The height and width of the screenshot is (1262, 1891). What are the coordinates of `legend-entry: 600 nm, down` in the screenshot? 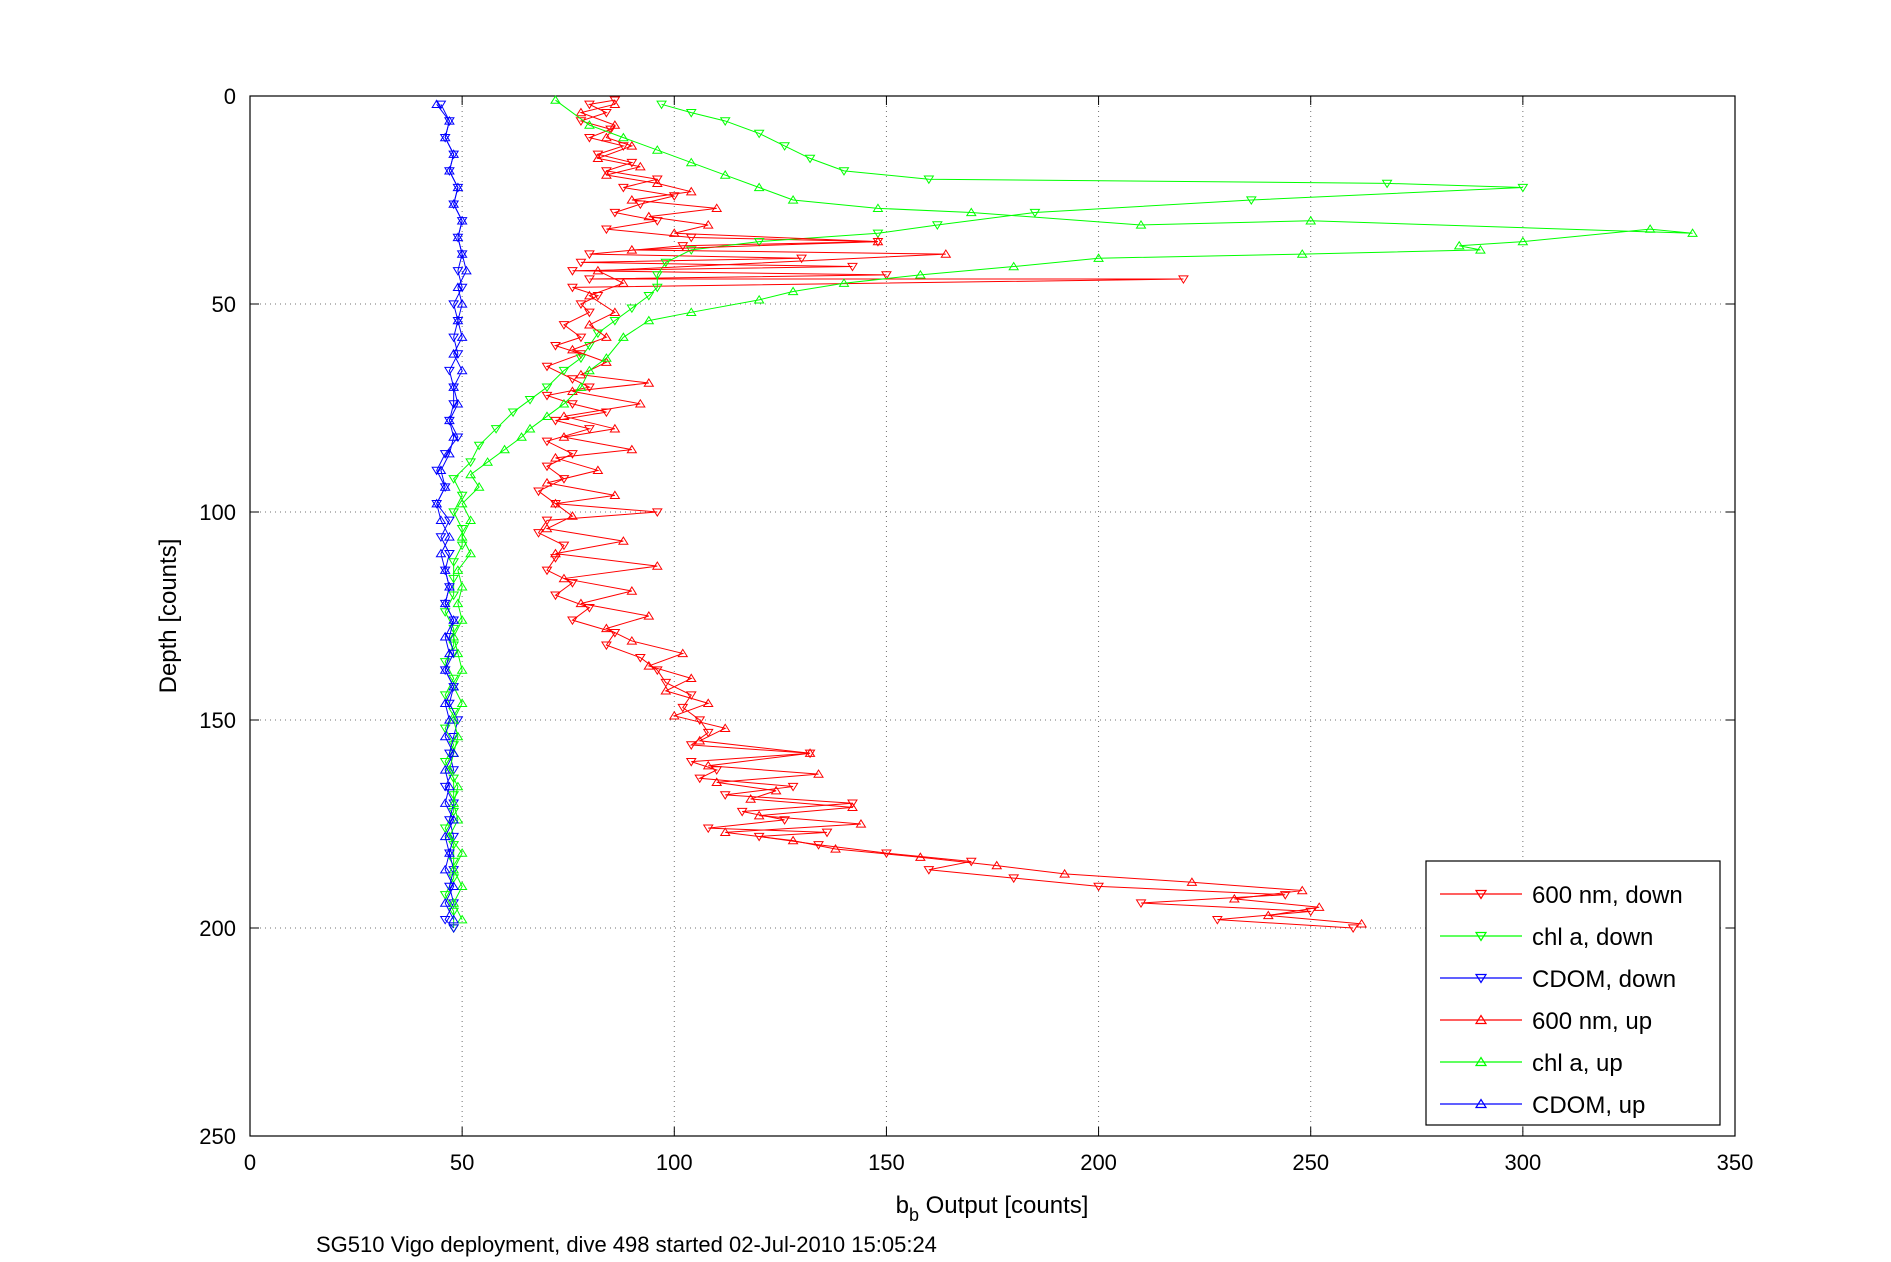 It's located at (1561, 895).